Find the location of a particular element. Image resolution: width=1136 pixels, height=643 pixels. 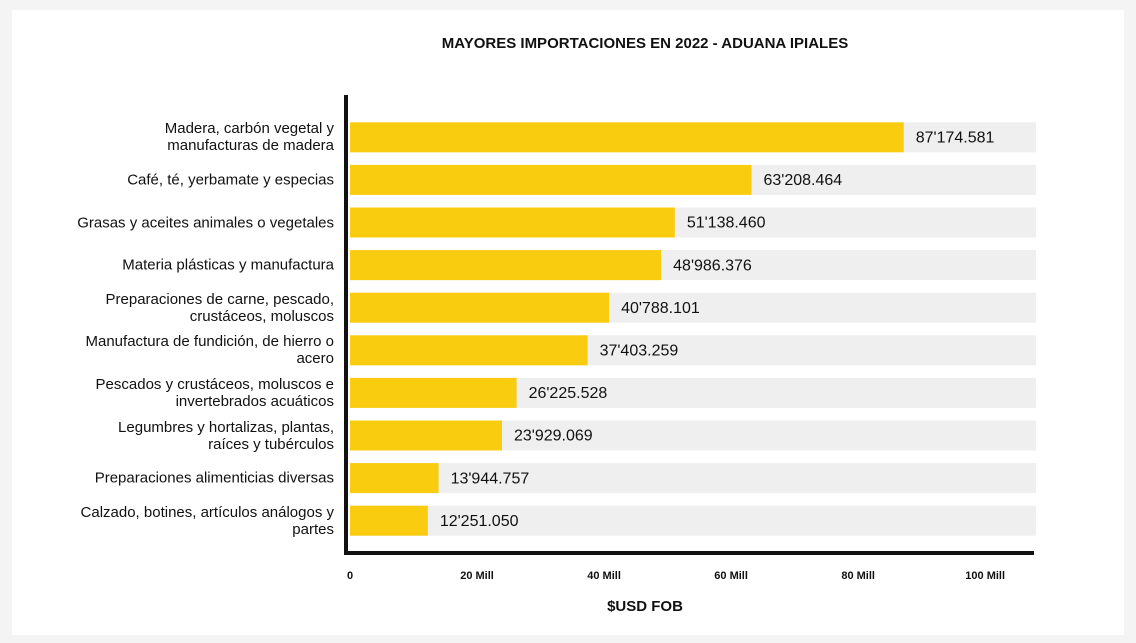

category-label: Café, té, yerbamate y especias is located at coordinates (230, 180).